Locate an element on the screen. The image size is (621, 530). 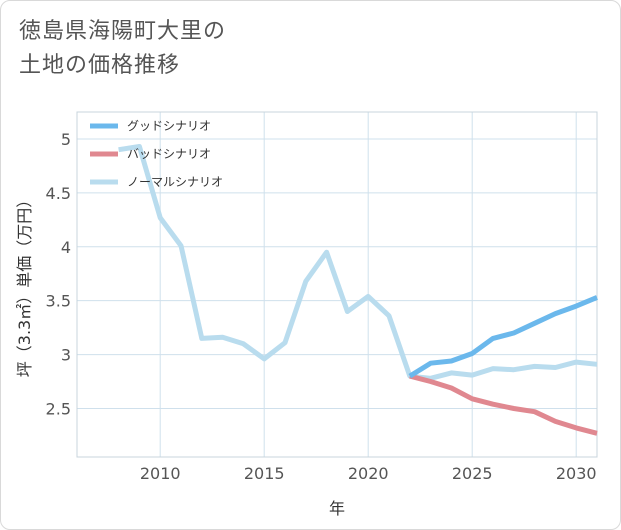
legend-label-0: グッドシナリオ is located at coordinates (169, 126).